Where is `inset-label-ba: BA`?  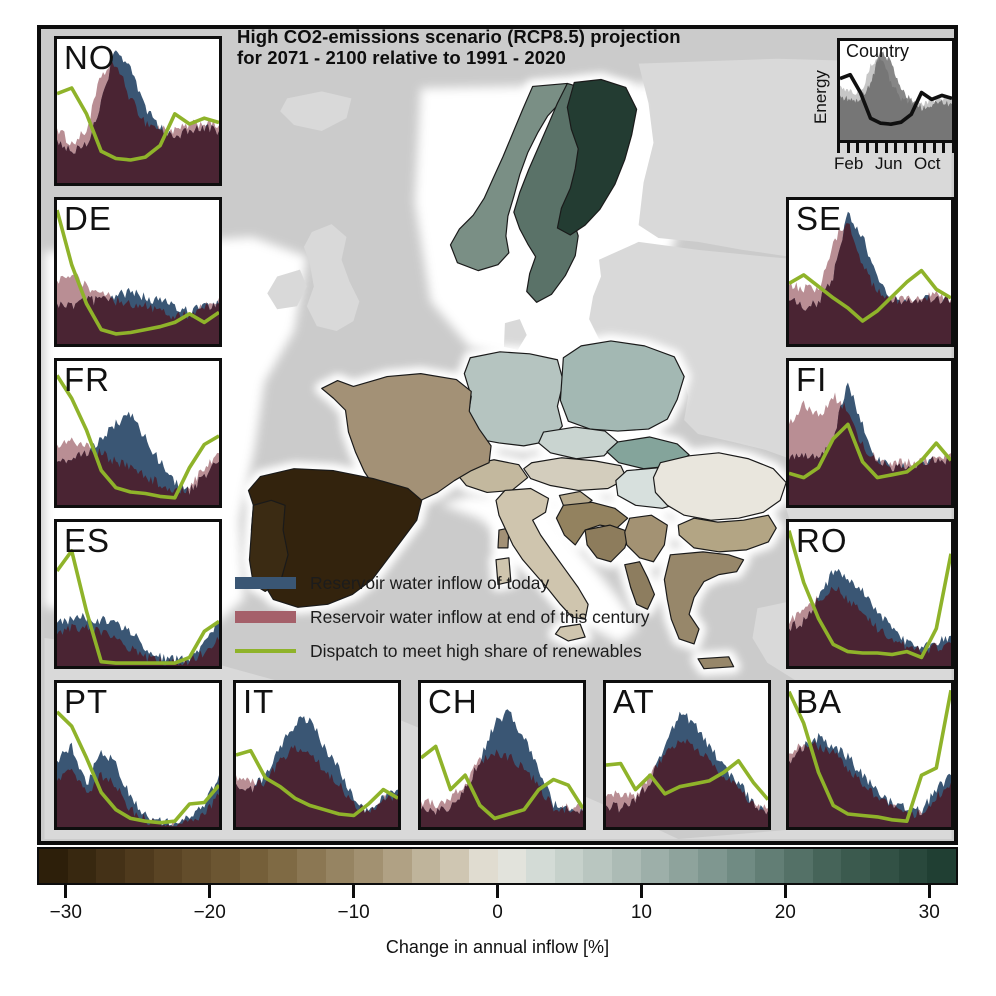
inset-label-ba: BA is located at coordinates (819, 701).